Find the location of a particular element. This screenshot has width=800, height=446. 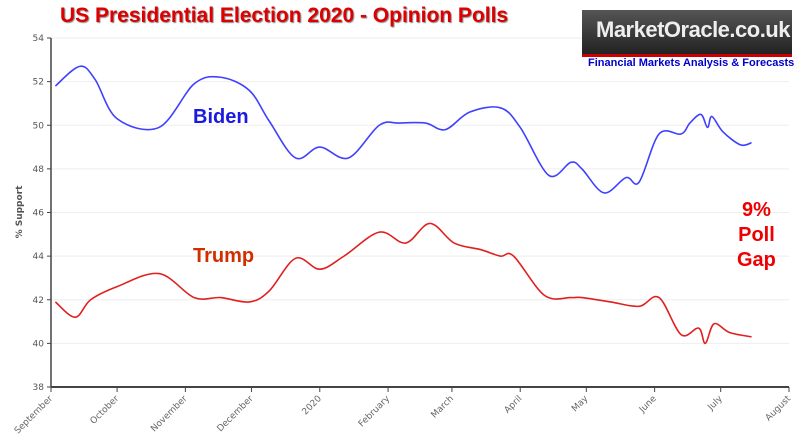

gap-label-1: 9% is located at coordinates (756, 210).